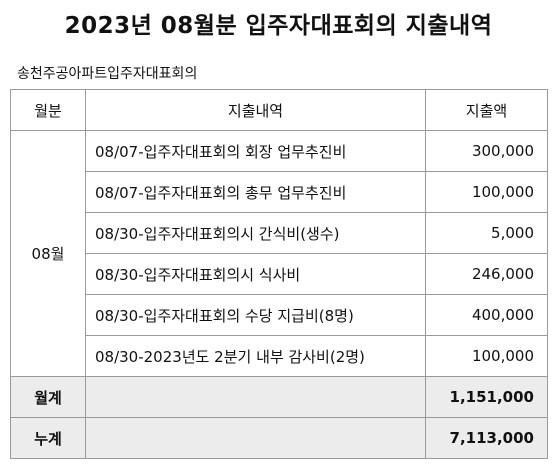 The image size is (557, 468). I want to click on table-header-row: 월분 지출내역 지출액, so click(279, 110).